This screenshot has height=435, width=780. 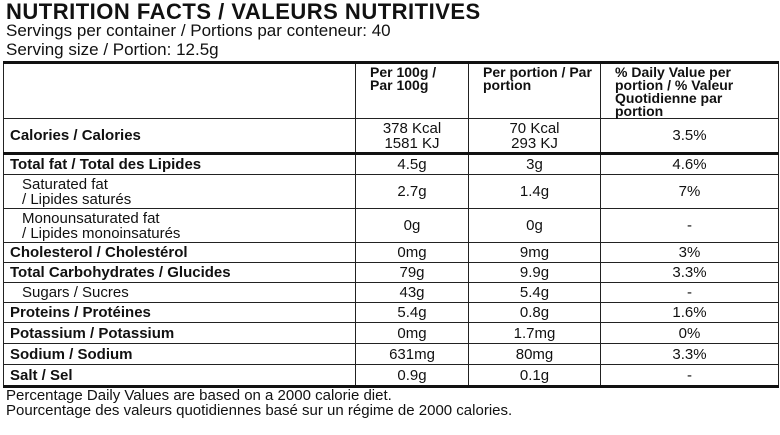 I want to click on nutrient-label: Sugars / Sucres, so click(x=179, y=292).